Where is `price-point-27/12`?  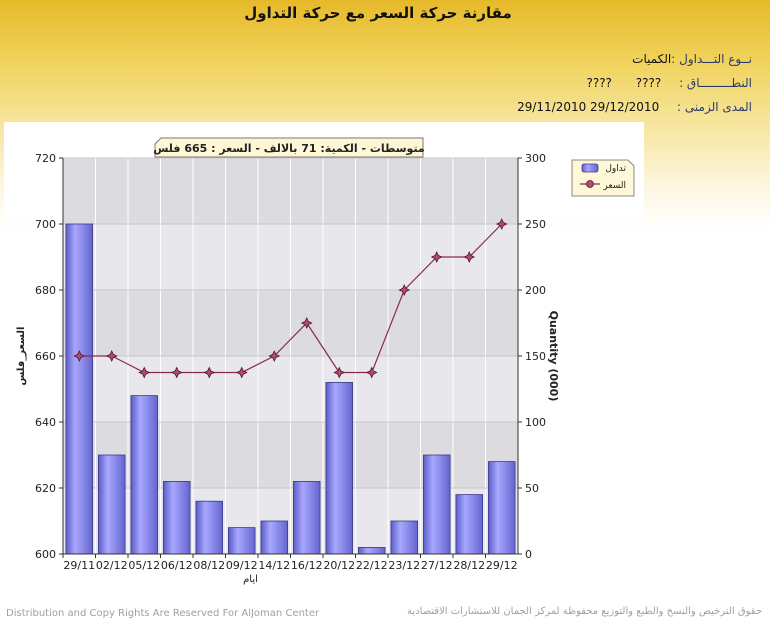 price-point-27/12 is located at coordinates (436, 257).